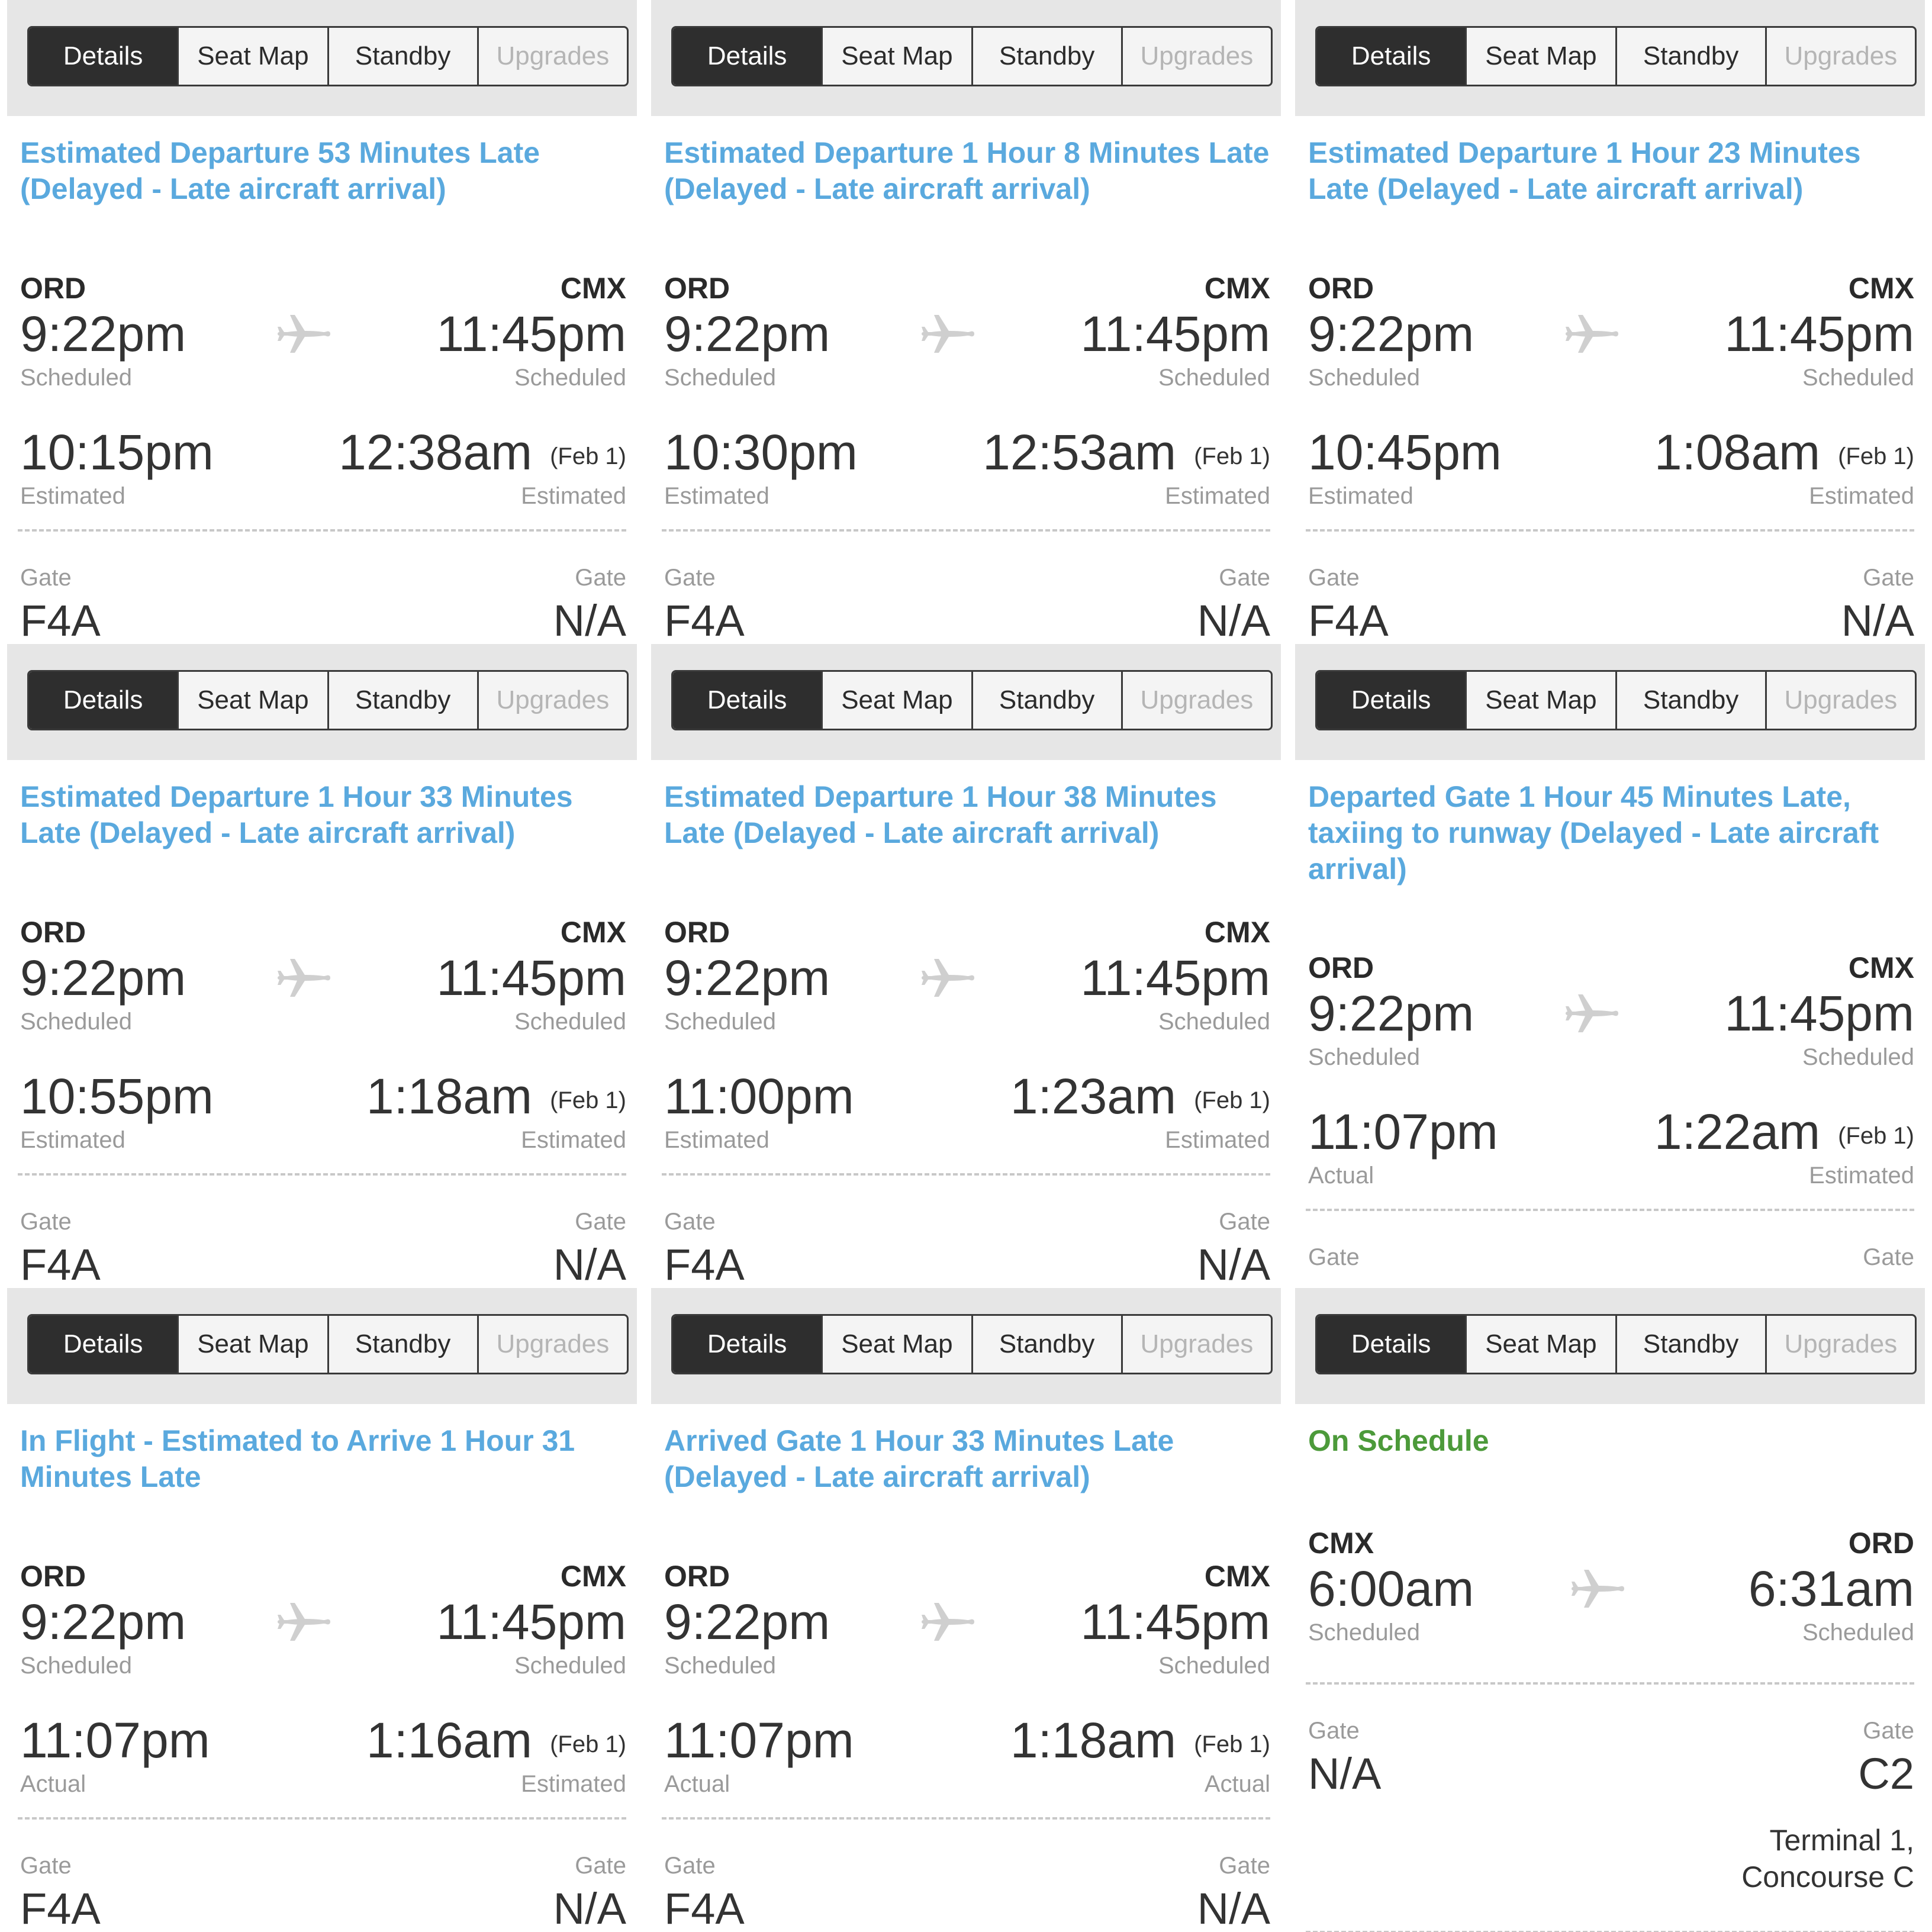  What do you see at coordinates (1398, 1440) in the screenshot?
I see `flight-status: On Schedule` at bounding box center [1398, 1440].